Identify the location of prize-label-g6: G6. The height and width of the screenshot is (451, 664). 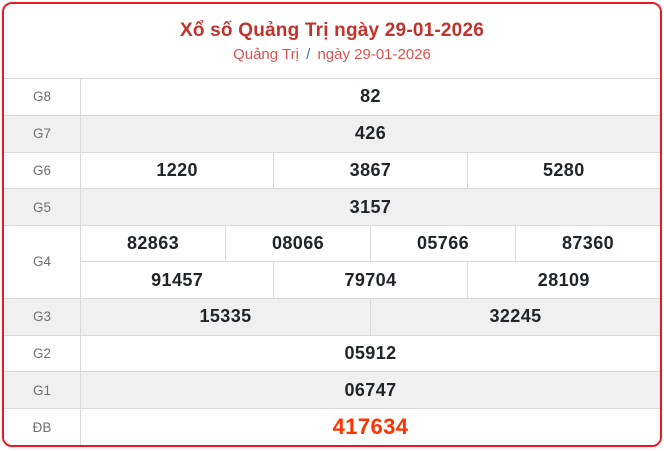
(42, 170).